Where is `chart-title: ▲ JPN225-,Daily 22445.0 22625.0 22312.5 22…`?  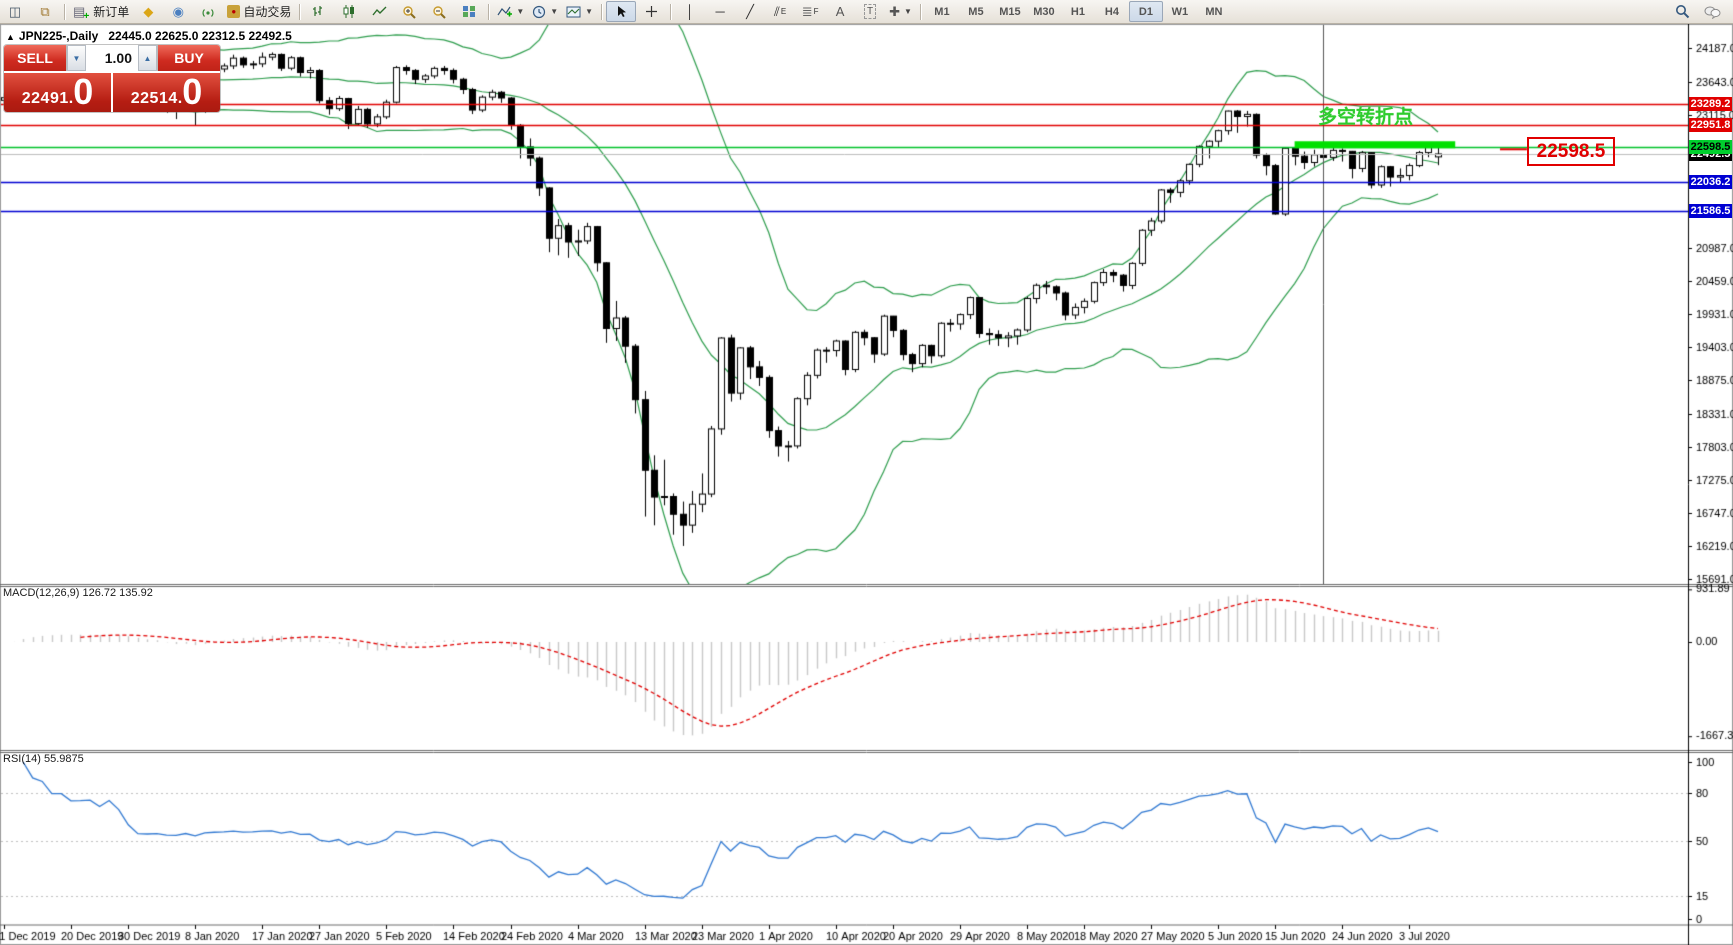
chart-title: ▲ JPN225-,Daily 22445.0 22625.0 22312.5 22… is located at coordinates (149, 36).